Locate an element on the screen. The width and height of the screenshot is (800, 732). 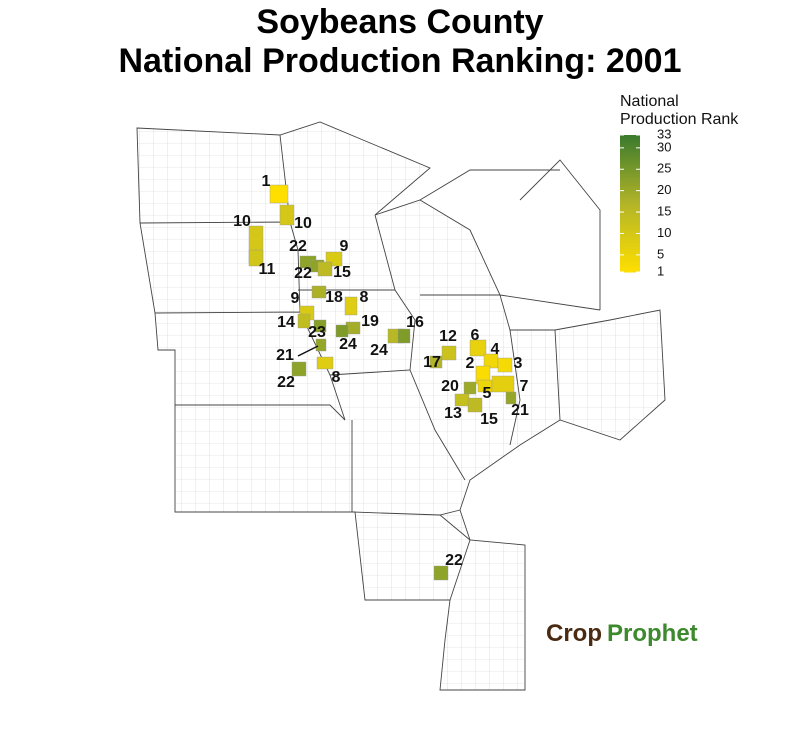
rank-label: 1 is located at coordinates (266, 181).